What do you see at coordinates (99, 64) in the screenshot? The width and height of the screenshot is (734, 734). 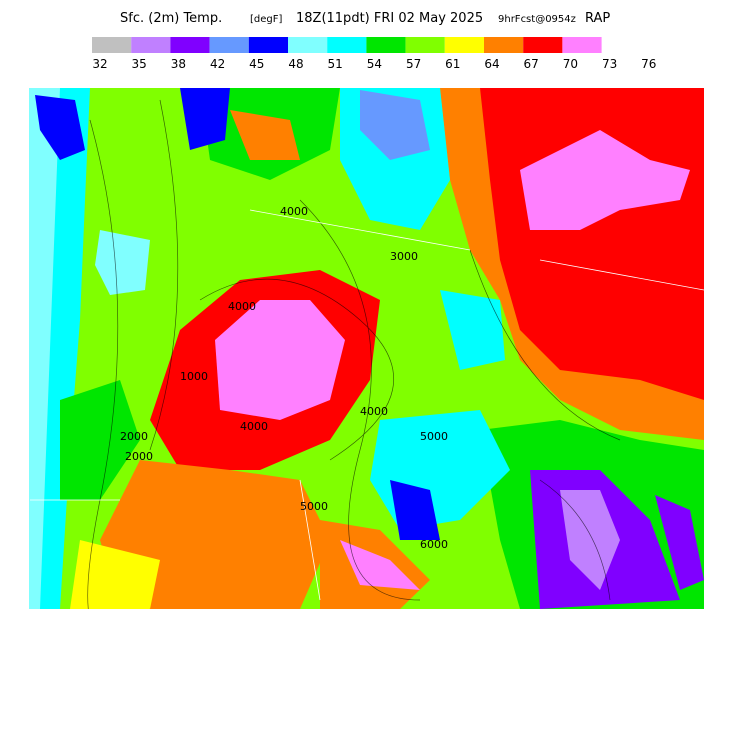 I see `legend-label: 32` at bounding box center [99, 64].